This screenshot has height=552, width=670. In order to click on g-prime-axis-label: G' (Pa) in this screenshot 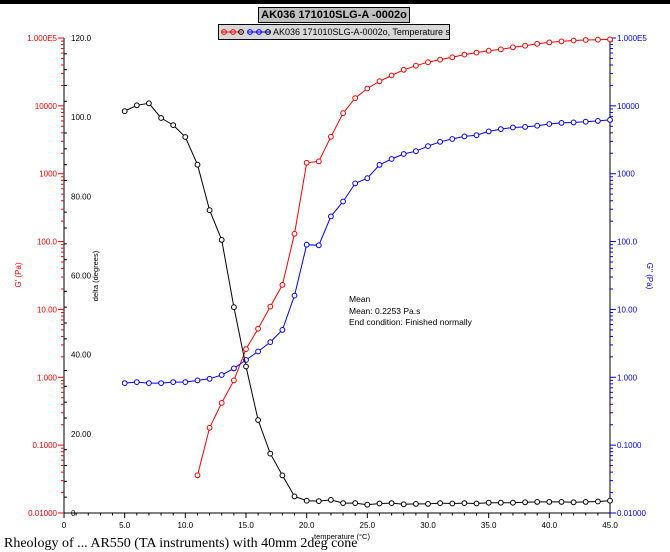, I will do `click(18, 274)`.